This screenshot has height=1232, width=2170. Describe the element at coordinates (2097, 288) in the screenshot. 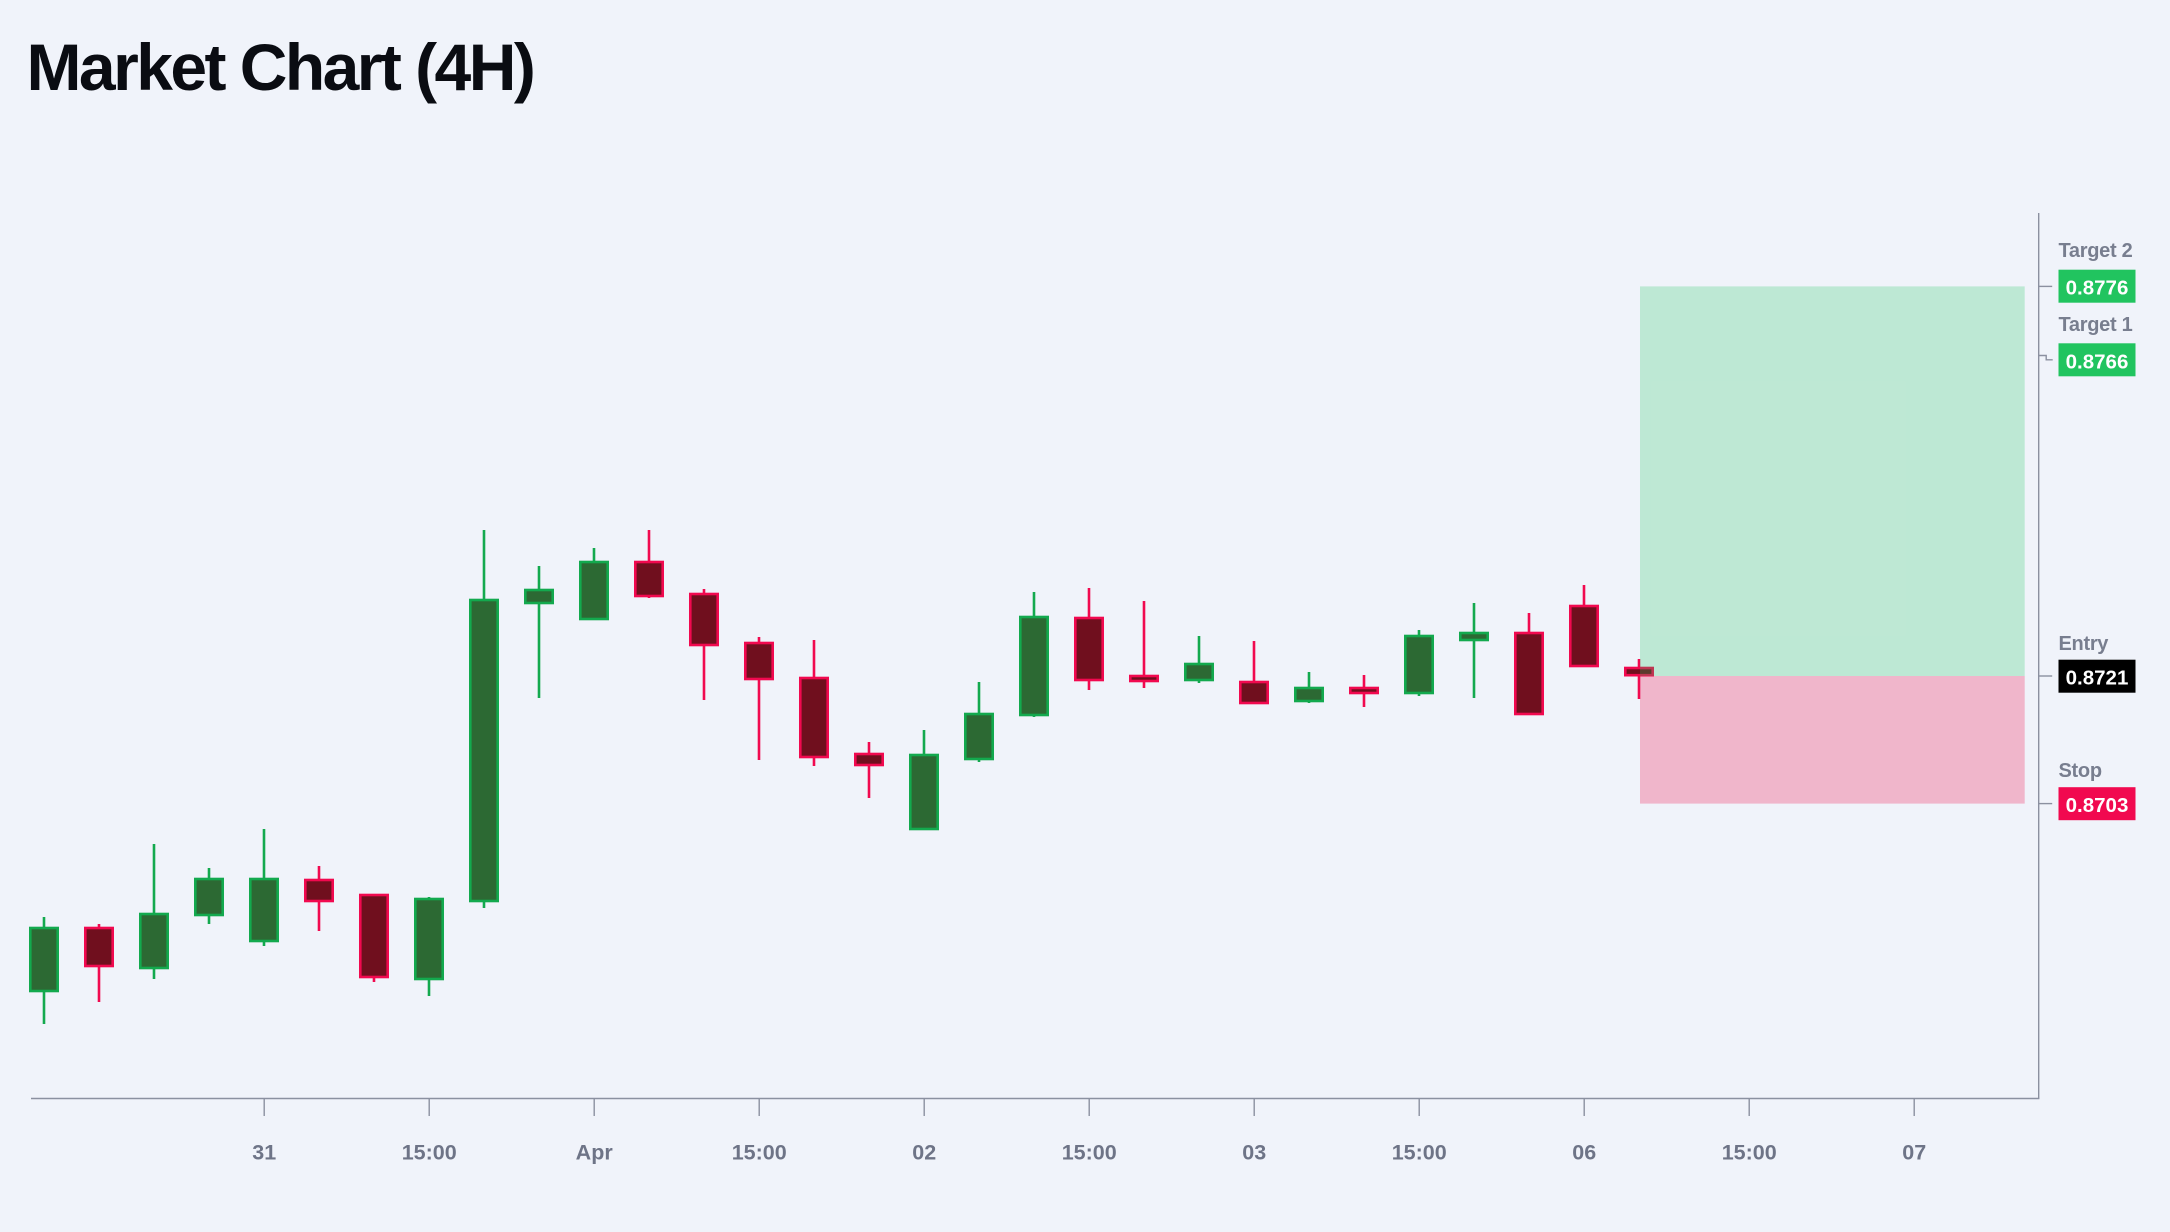

I see `svg-text: 0.8776` at that location.